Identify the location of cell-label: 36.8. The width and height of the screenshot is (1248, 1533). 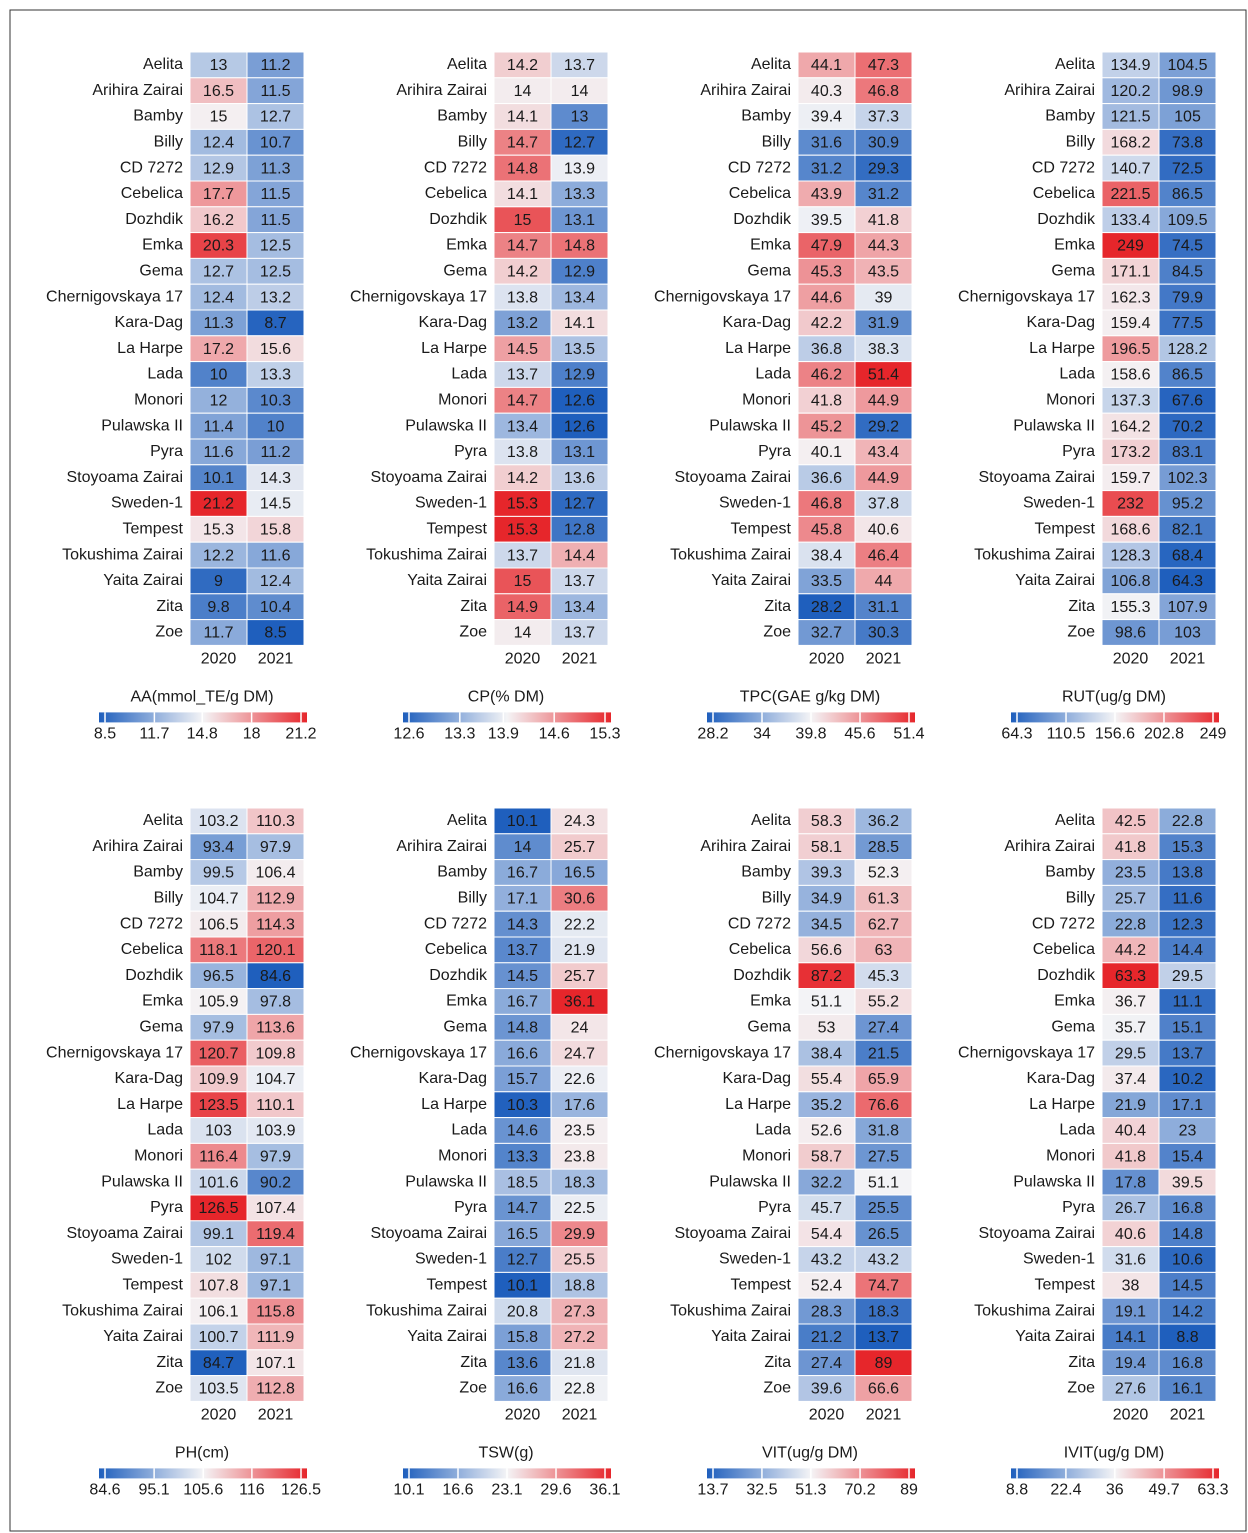
(826, 349).